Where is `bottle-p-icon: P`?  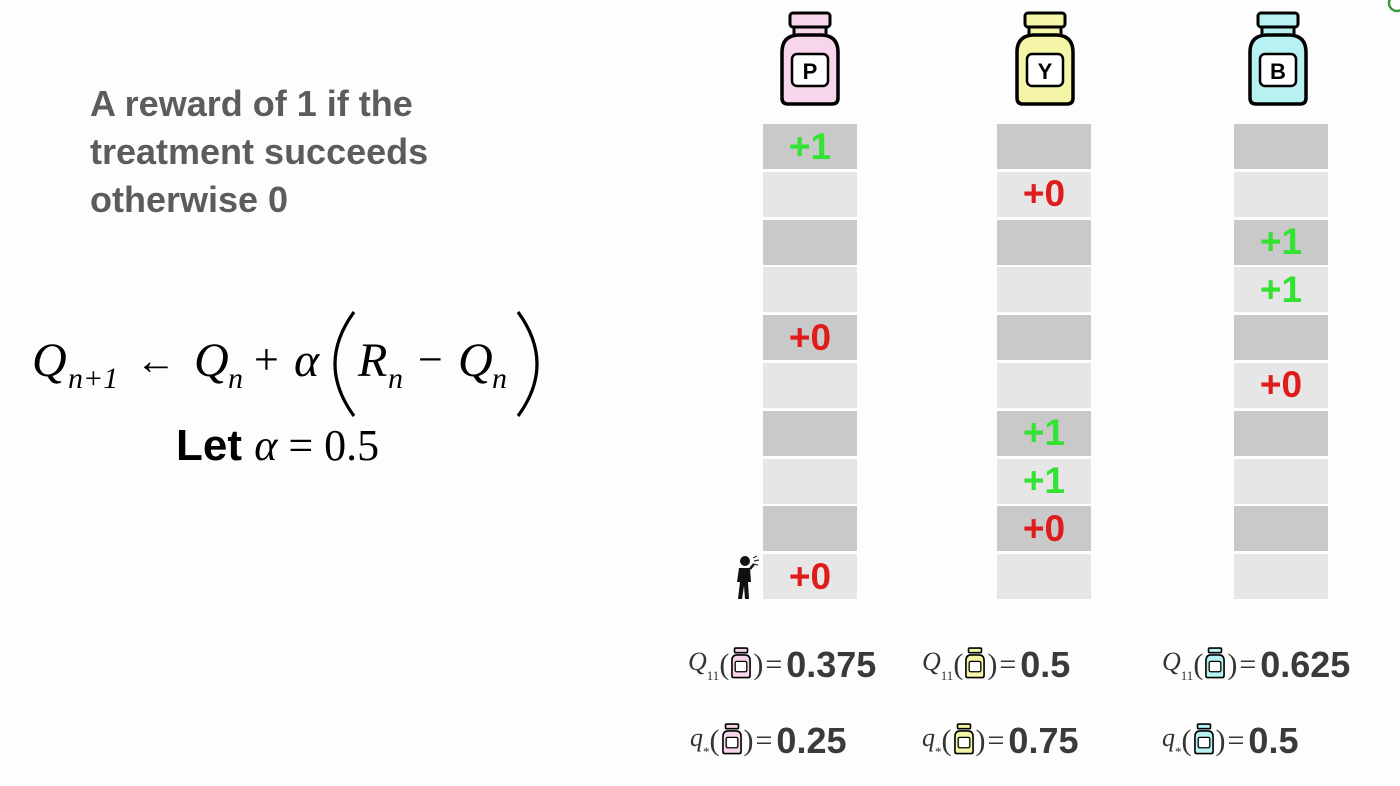
bottle-p-icon: P is located at coordinates (810, 61).